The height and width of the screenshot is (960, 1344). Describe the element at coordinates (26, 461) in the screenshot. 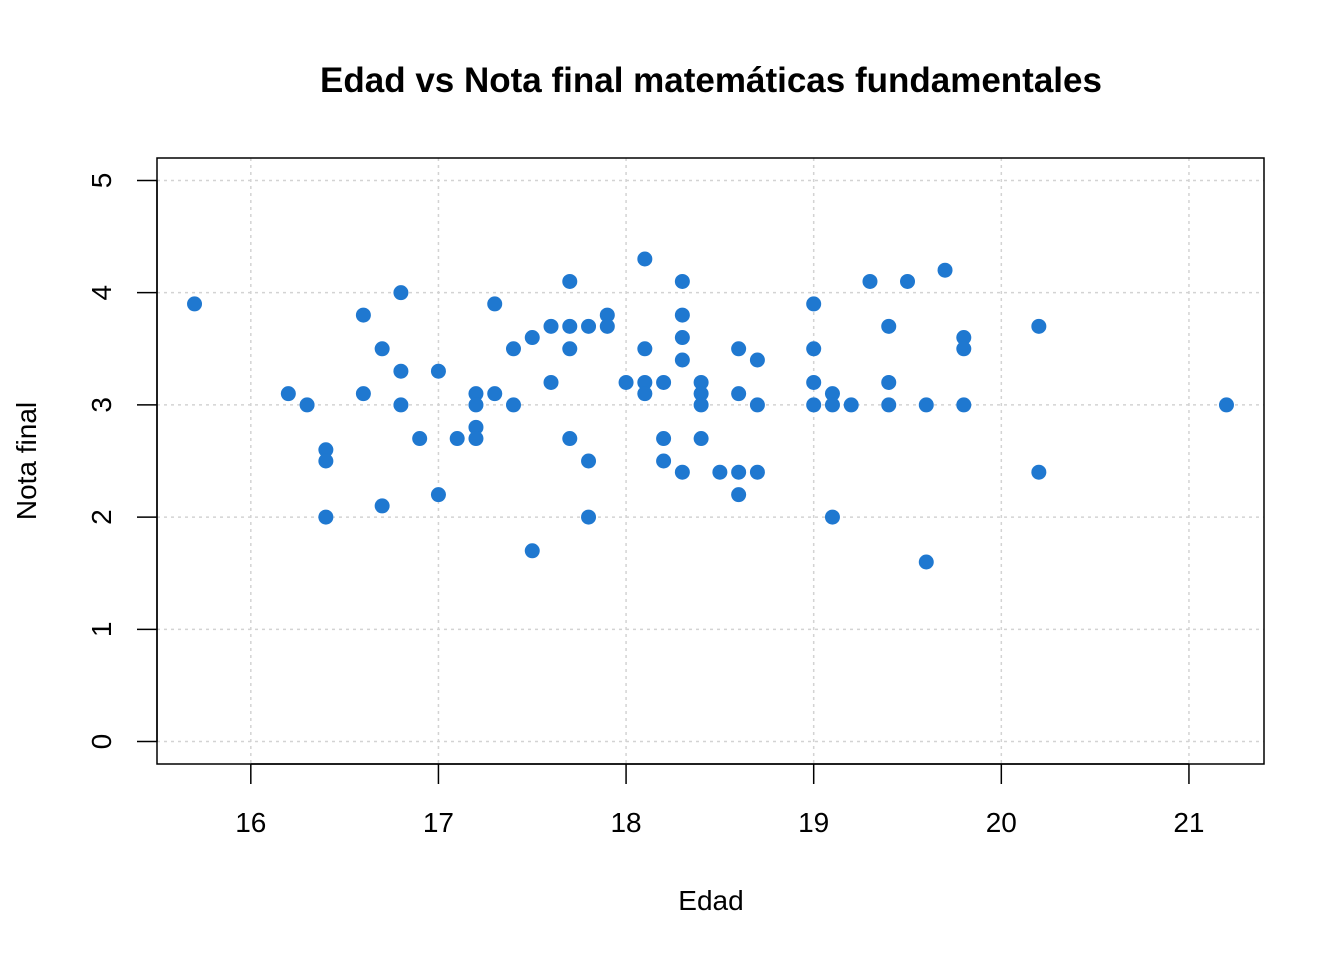

I see `y-axis-label: Nota final` at that location.